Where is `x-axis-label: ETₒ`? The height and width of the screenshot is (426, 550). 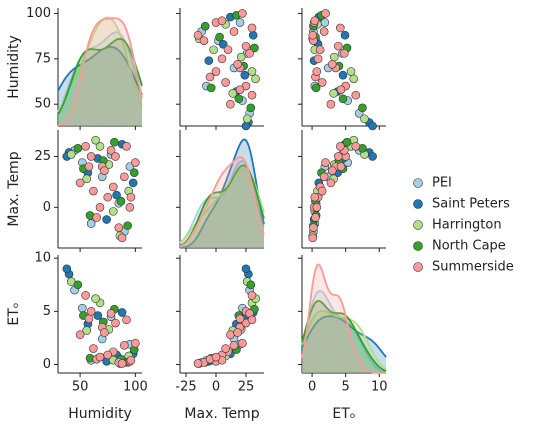 x-axis-label: ETₒ is located at coordinates (343, 414).